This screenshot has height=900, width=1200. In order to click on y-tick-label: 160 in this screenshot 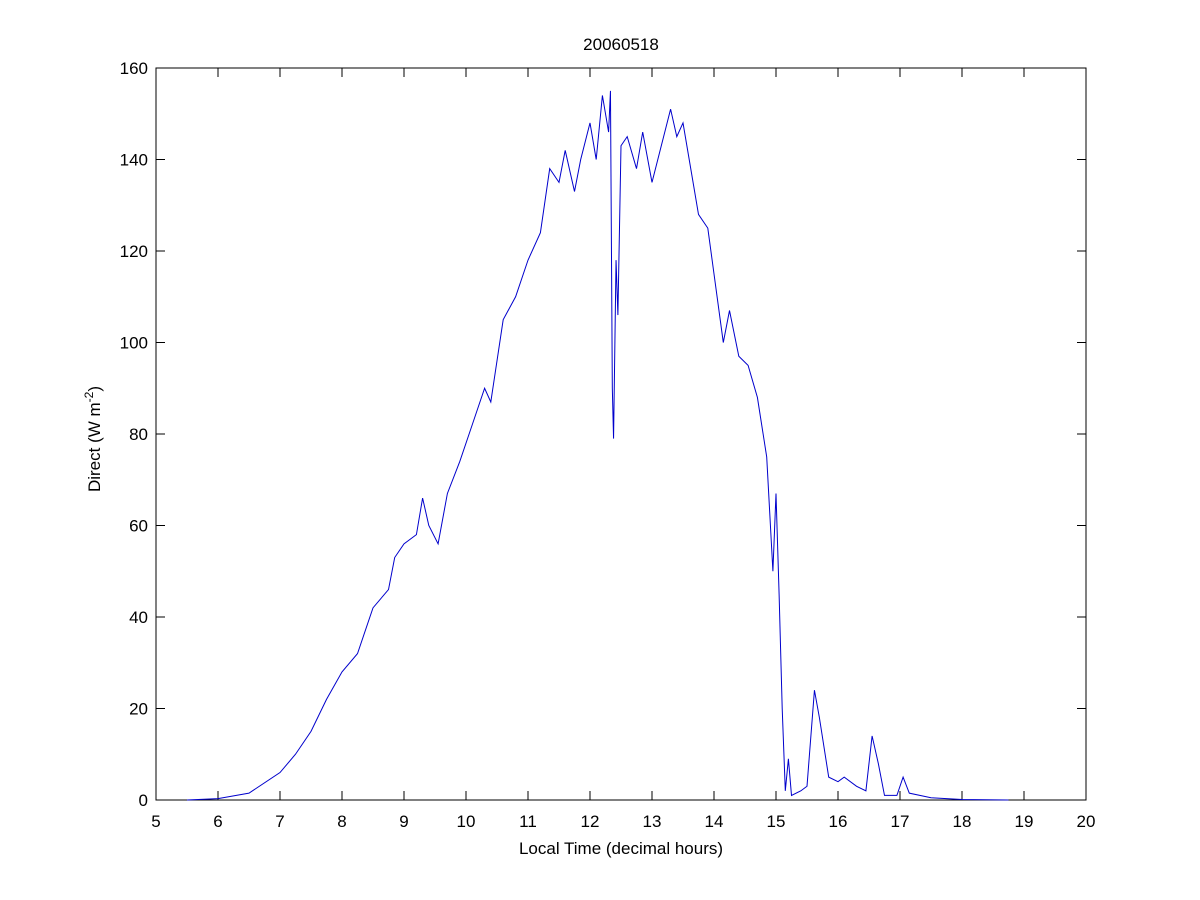, I will do `click(134, 68)`.